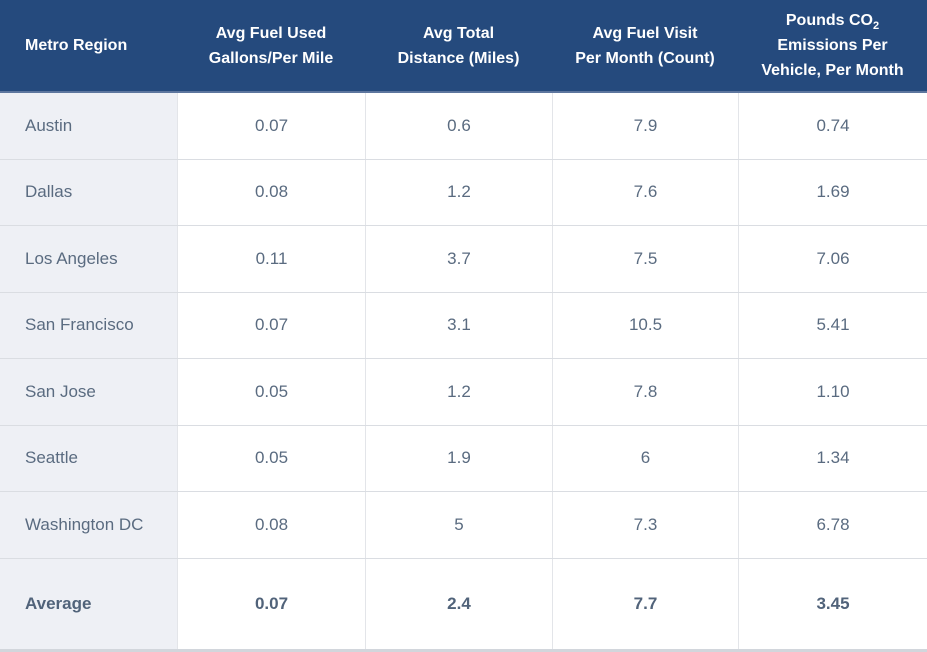 This screenshot has height=652, width=927. What do you see at coordinates (88, 325) in the screenshot?
I see `region-cell: San Francisco` at bounding box center [88, 325].